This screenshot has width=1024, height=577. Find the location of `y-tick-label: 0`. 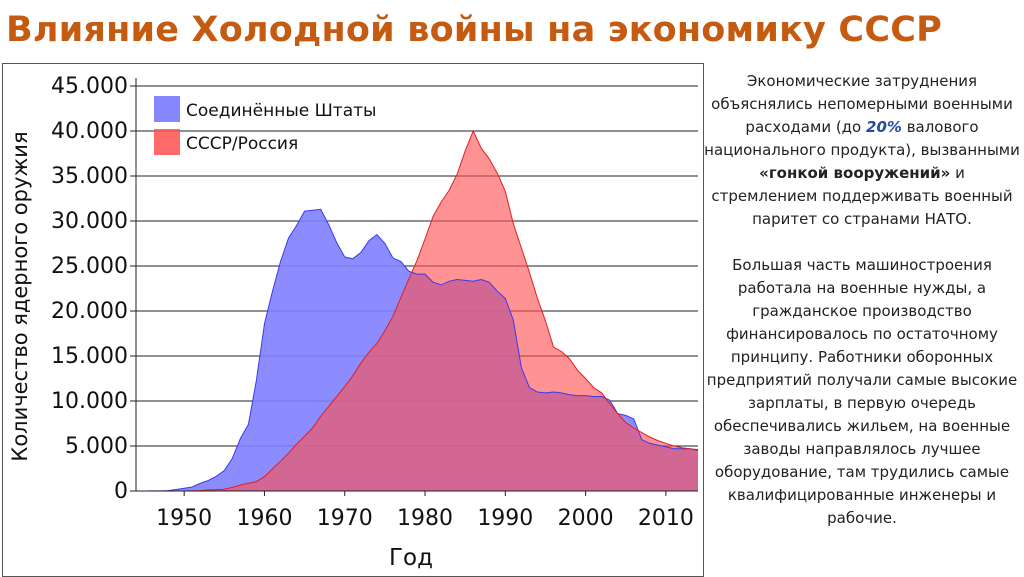

y-tick-label: 0 is located at coordinates (121, 491).